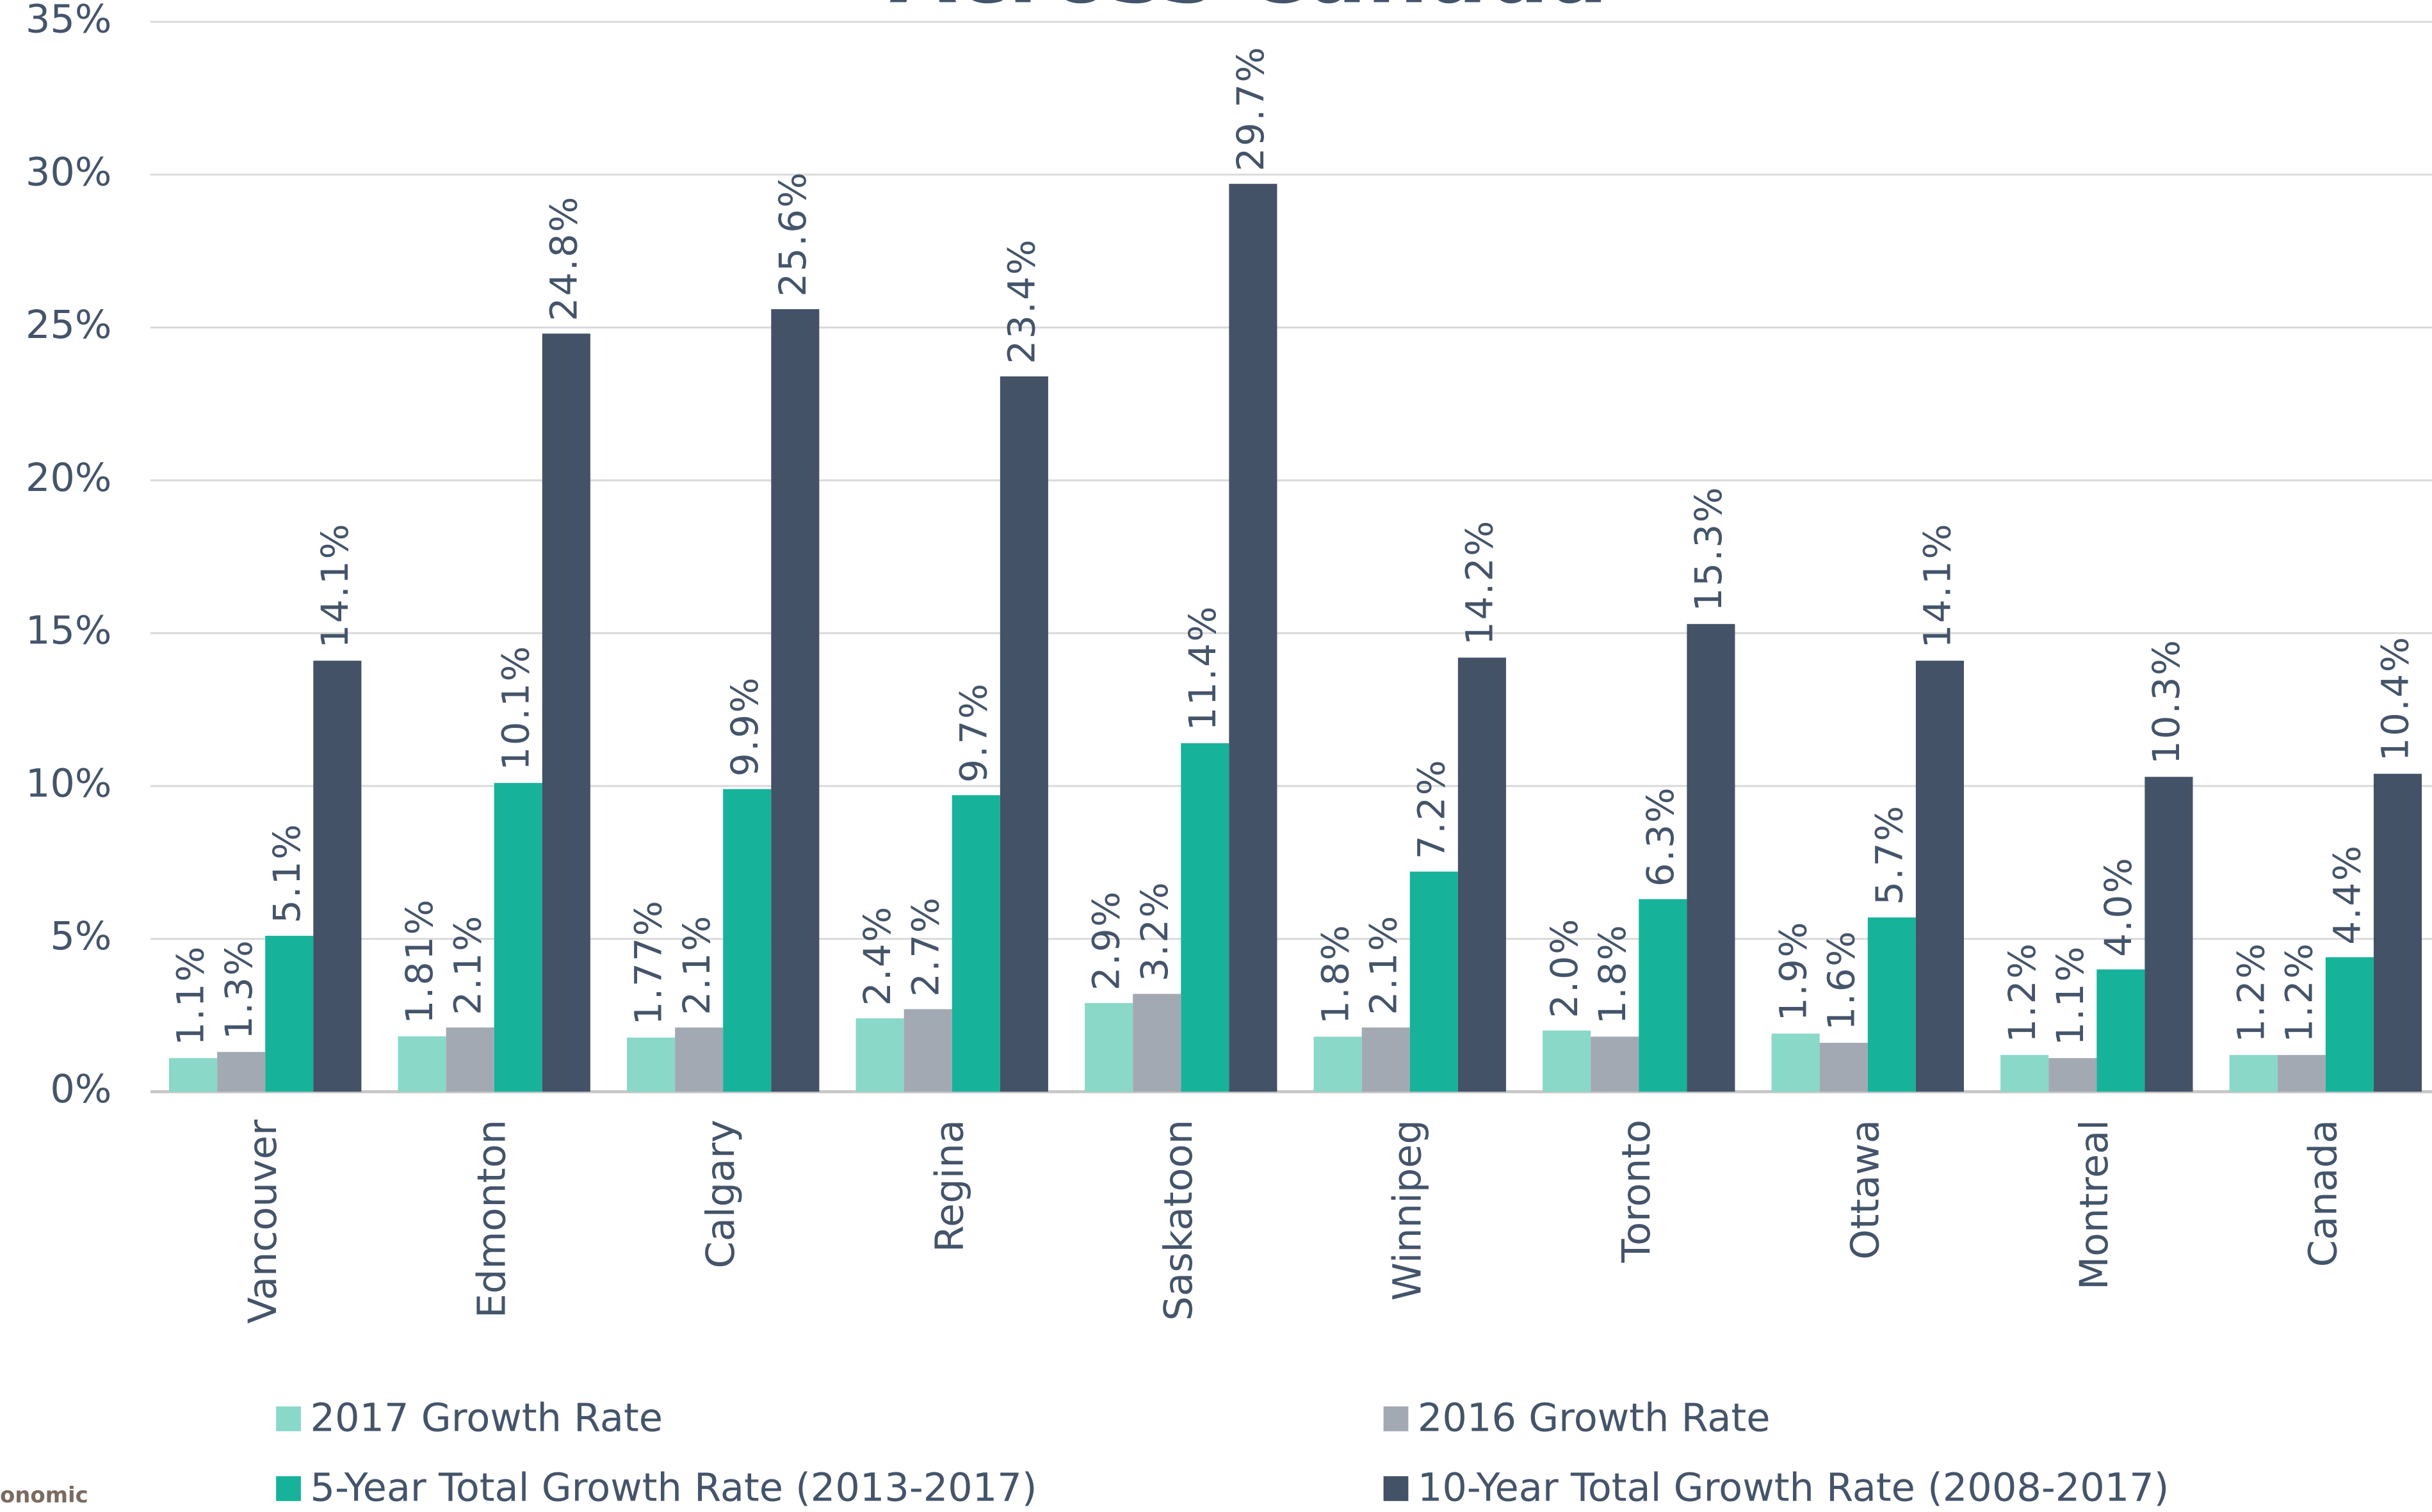 The height and width of the screenshot is (1512, 2432). I want to click on legend-label: 10-Year Total Growth Rate (2008-2017), so click(1793, 1488).